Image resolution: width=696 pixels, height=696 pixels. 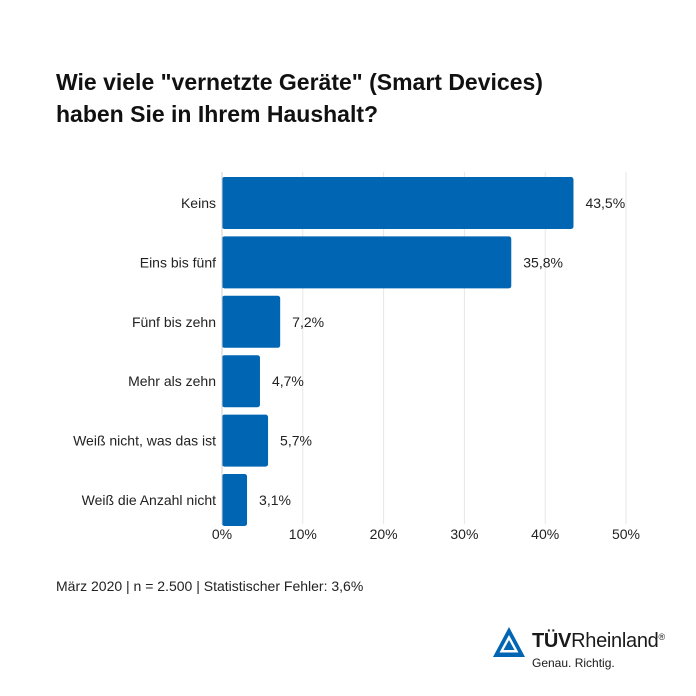 I want to click on category-label: Weiß die Anzahl nicht, so click(x=149, y=500).